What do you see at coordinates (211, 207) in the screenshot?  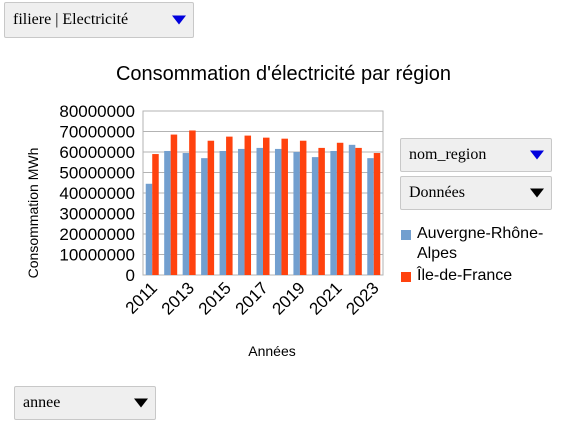 I see `bar-ile-de-france-2014` at bounding box center [211, 207].